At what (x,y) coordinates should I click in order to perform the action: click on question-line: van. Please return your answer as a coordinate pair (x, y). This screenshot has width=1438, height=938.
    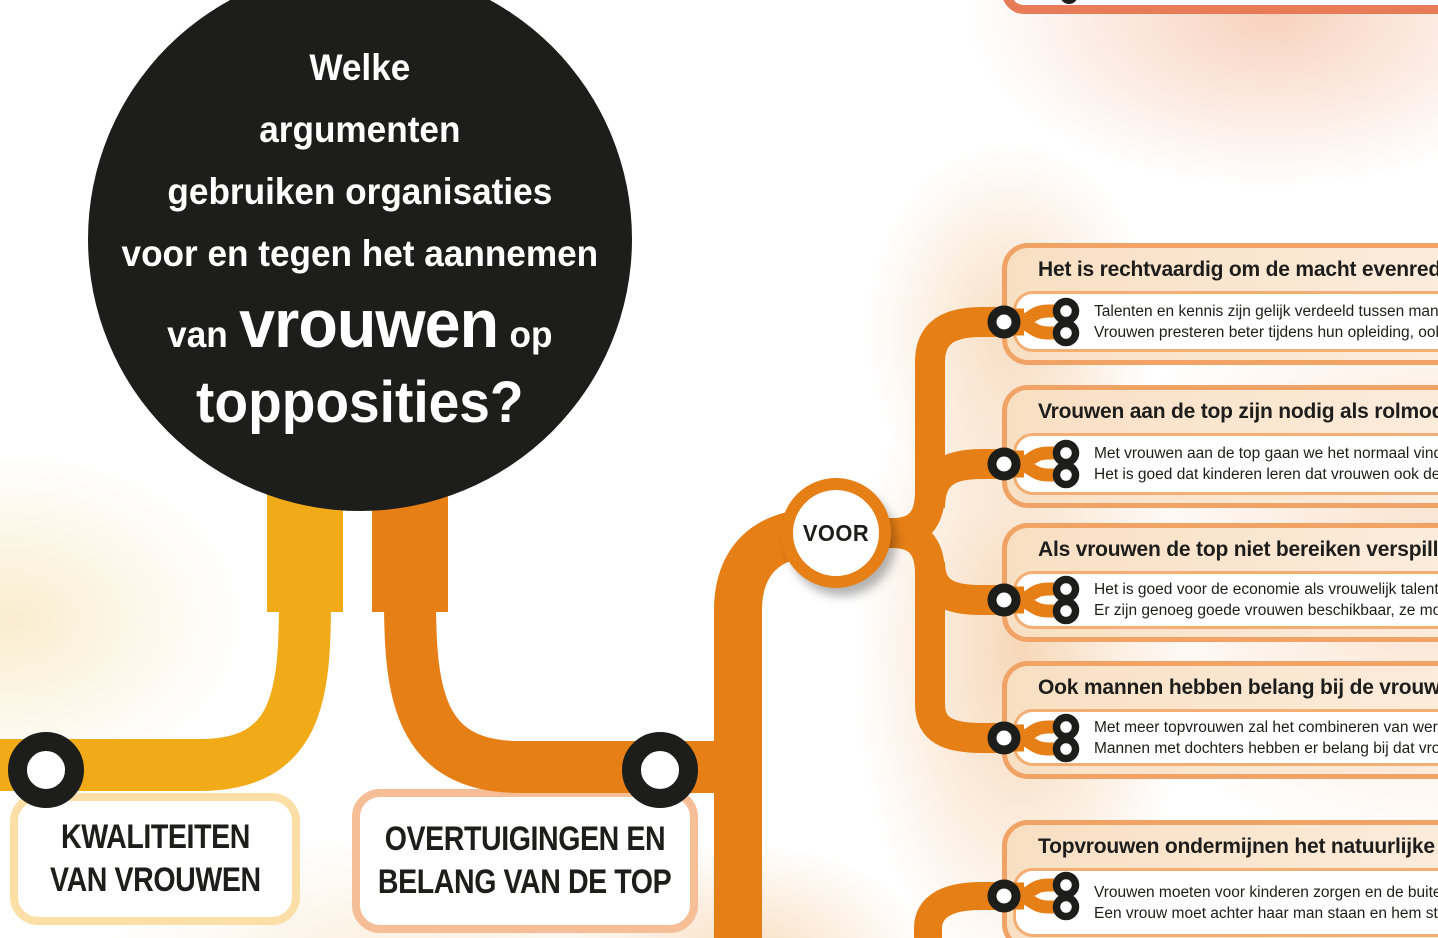
    Looking at the image, I should click on (197, 334).